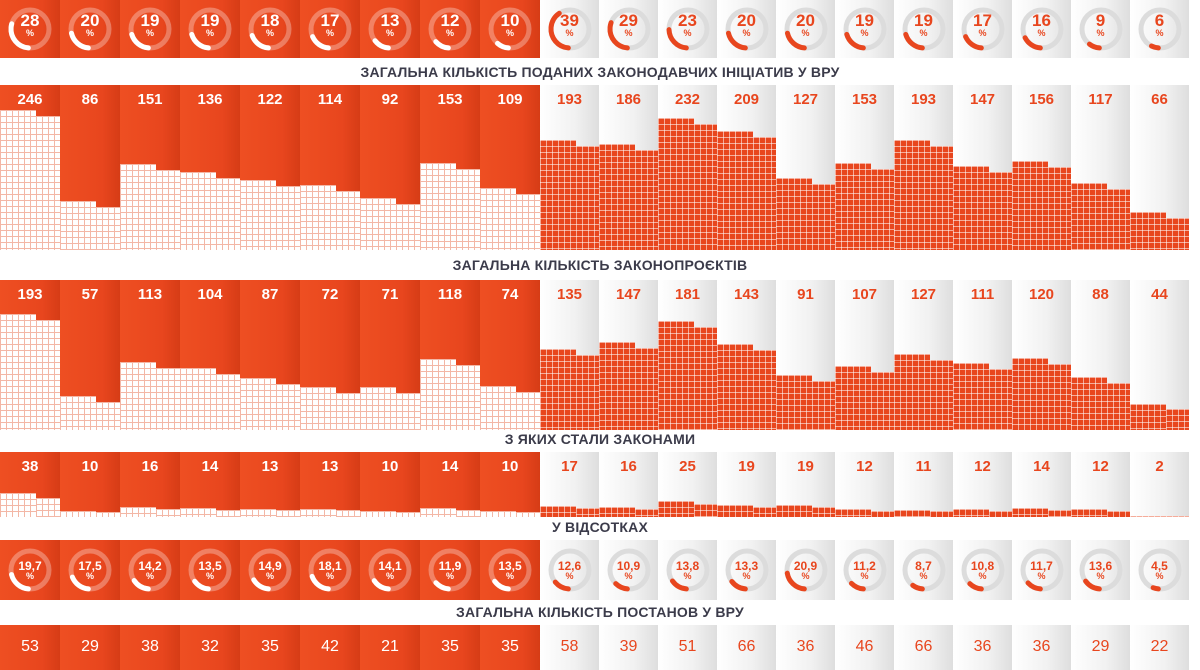  Describe the element at coordinates (450, 355) in the screenshot. I see `orange-column: 118` at that location.